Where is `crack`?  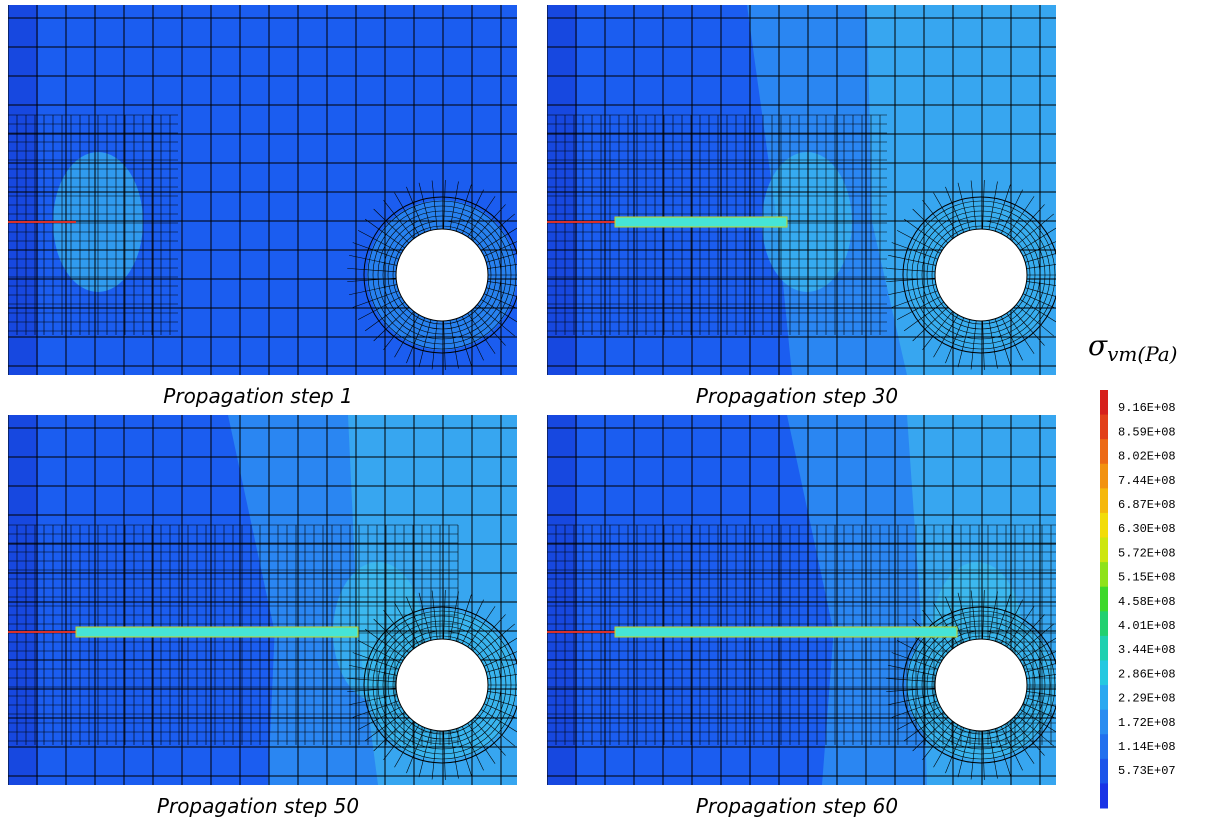
crack is located at coordinates (701, 222).